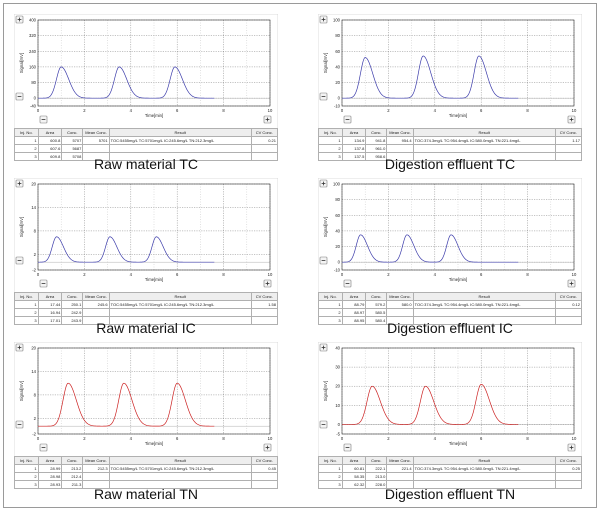 The image size is (602, 512). Describe the element at coordinates (337, 51) in the screenshot. I see `y-tick-label: 60` at that location.